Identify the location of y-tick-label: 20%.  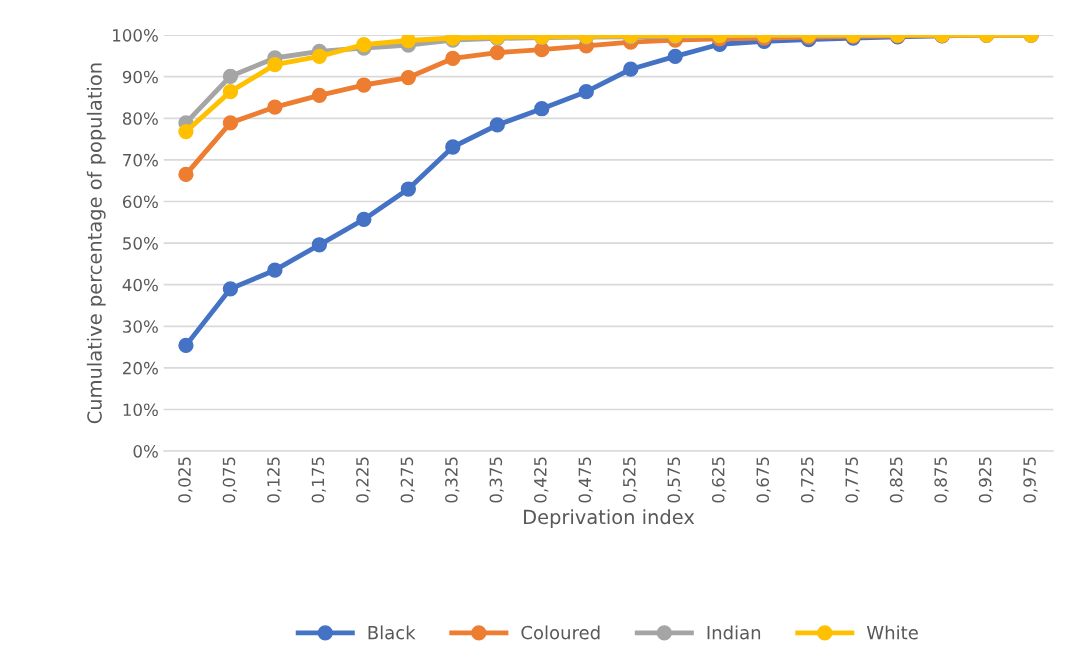
(140, 368).